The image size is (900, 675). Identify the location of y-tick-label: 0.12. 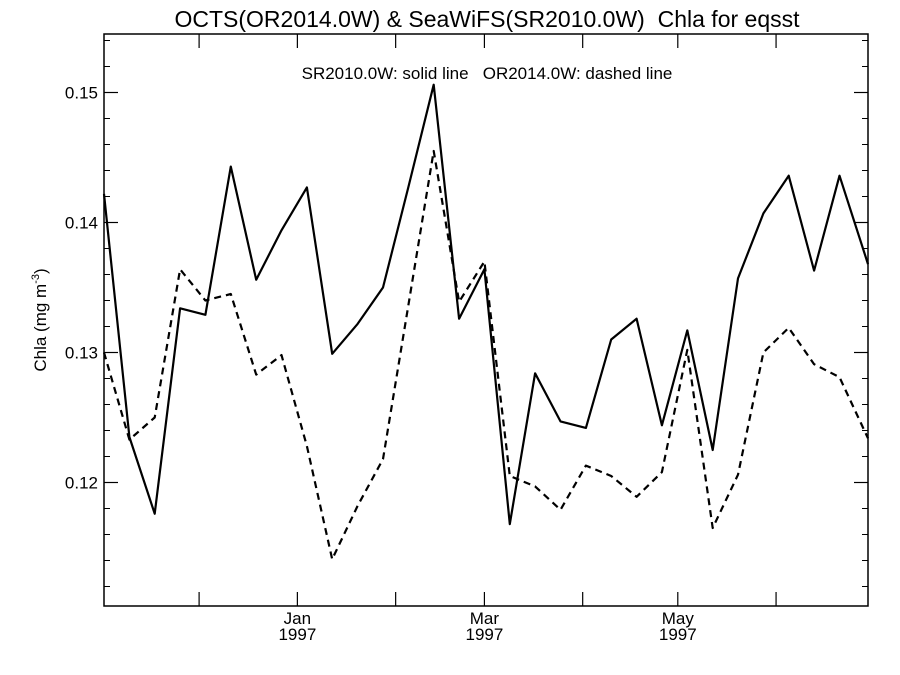
(81, 483).